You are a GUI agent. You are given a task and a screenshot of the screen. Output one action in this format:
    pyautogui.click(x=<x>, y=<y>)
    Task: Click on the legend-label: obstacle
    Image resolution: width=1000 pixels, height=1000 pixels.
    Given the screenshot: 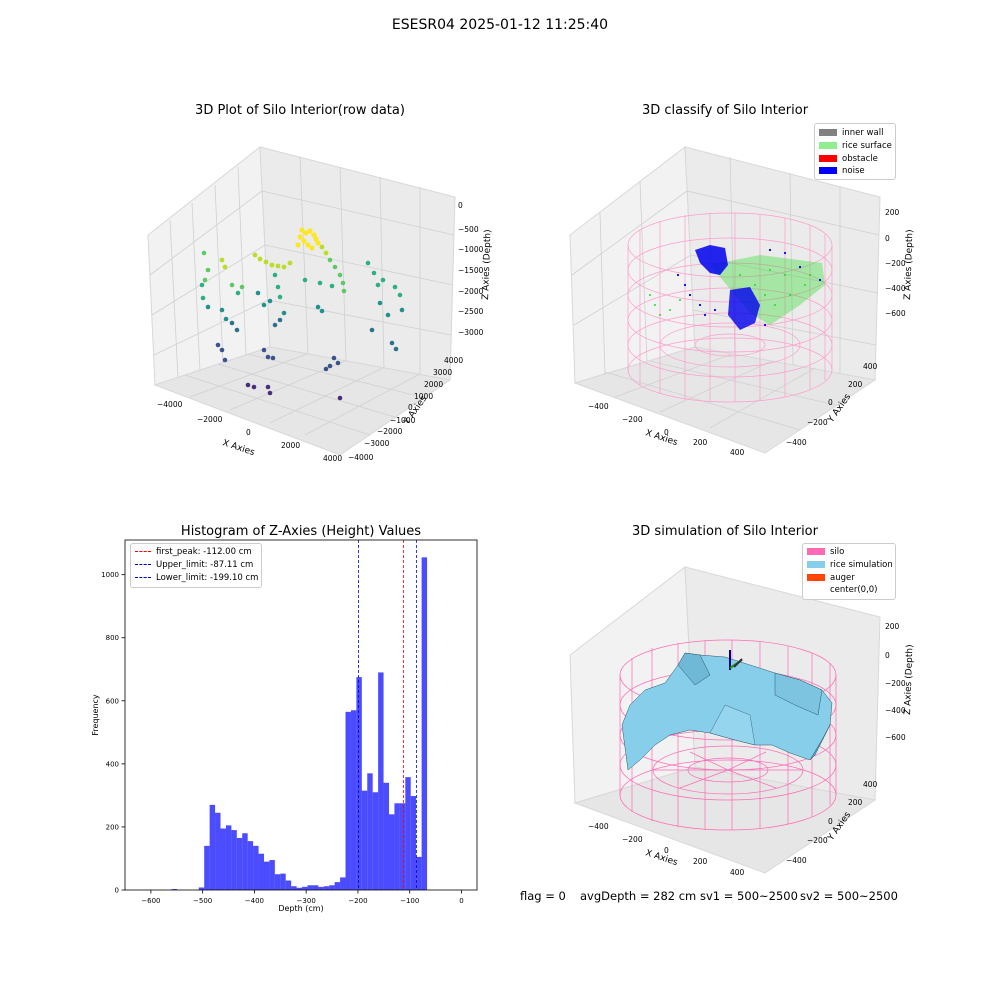 What is the action you would take?
    pyautogui.click(x=860, y=159)
    